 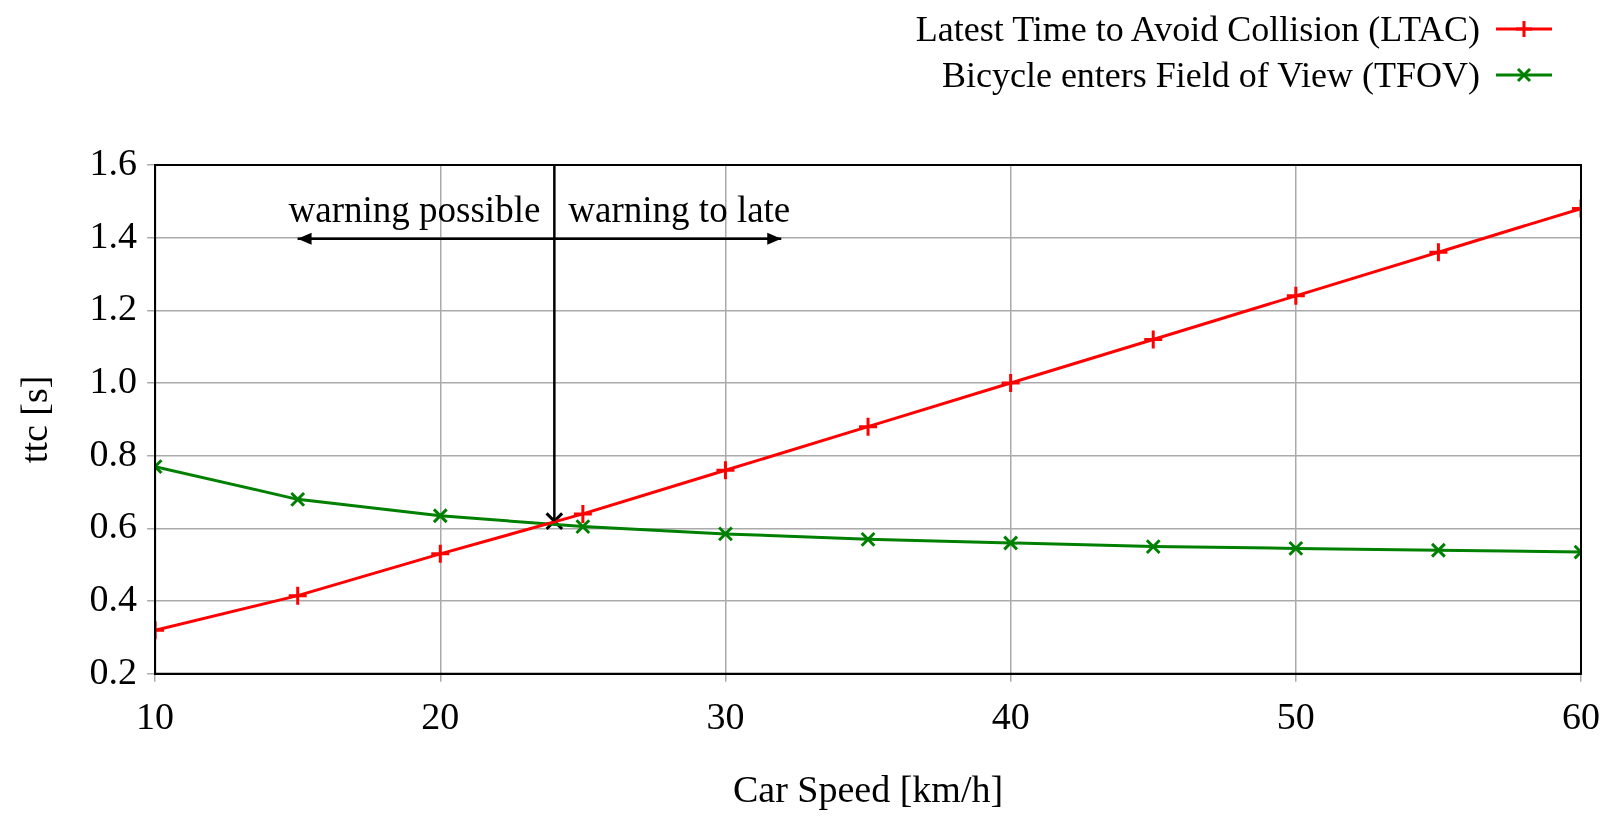 What do you see at coordinates (155, 715) in the screenshot?
I see `x-tick-label: 10` at bounding box center [155, 715].